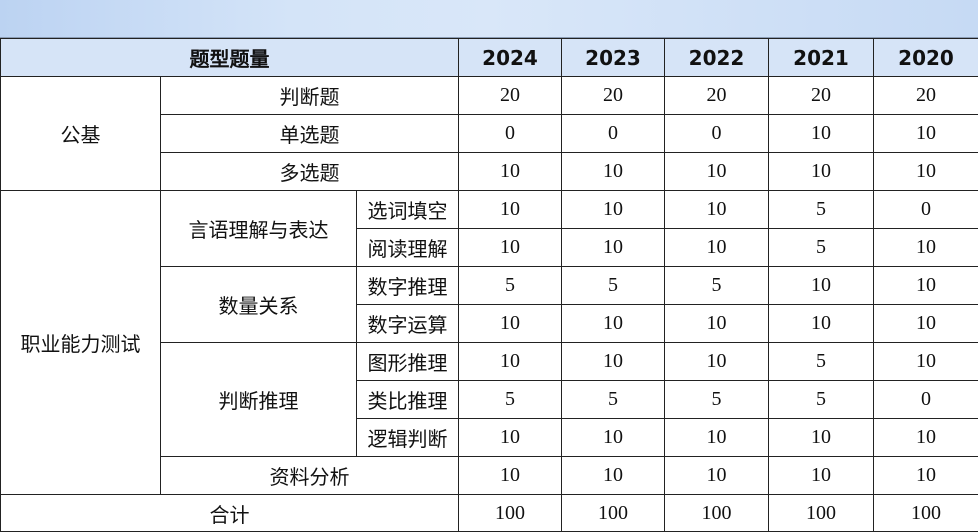  Describe the element at coordinates (310, 172) in the screenshot. I see `subcategory-cell: 多选题` at that location.